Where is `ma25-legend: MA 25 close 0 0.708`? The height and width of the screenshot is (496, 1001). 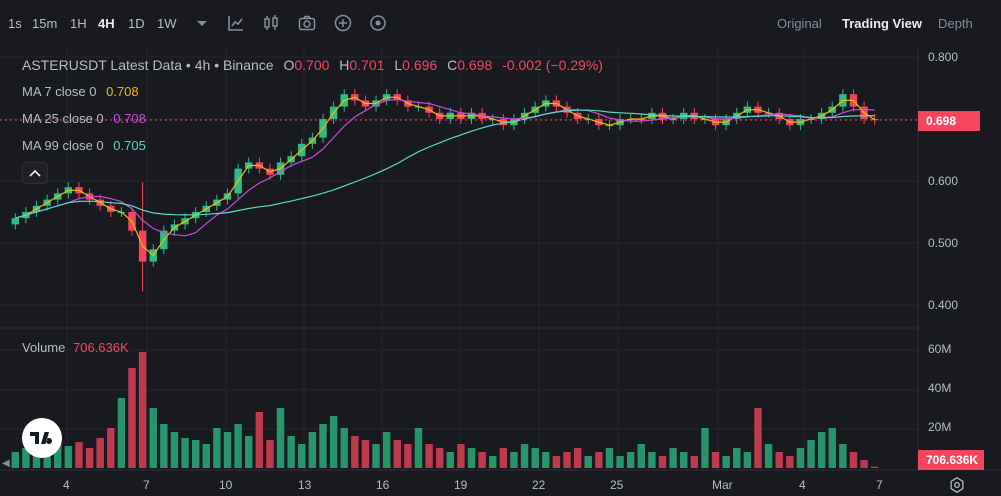 ma25-legend: MA 25 close 0 0.708 is located at coordinates (84, 118).